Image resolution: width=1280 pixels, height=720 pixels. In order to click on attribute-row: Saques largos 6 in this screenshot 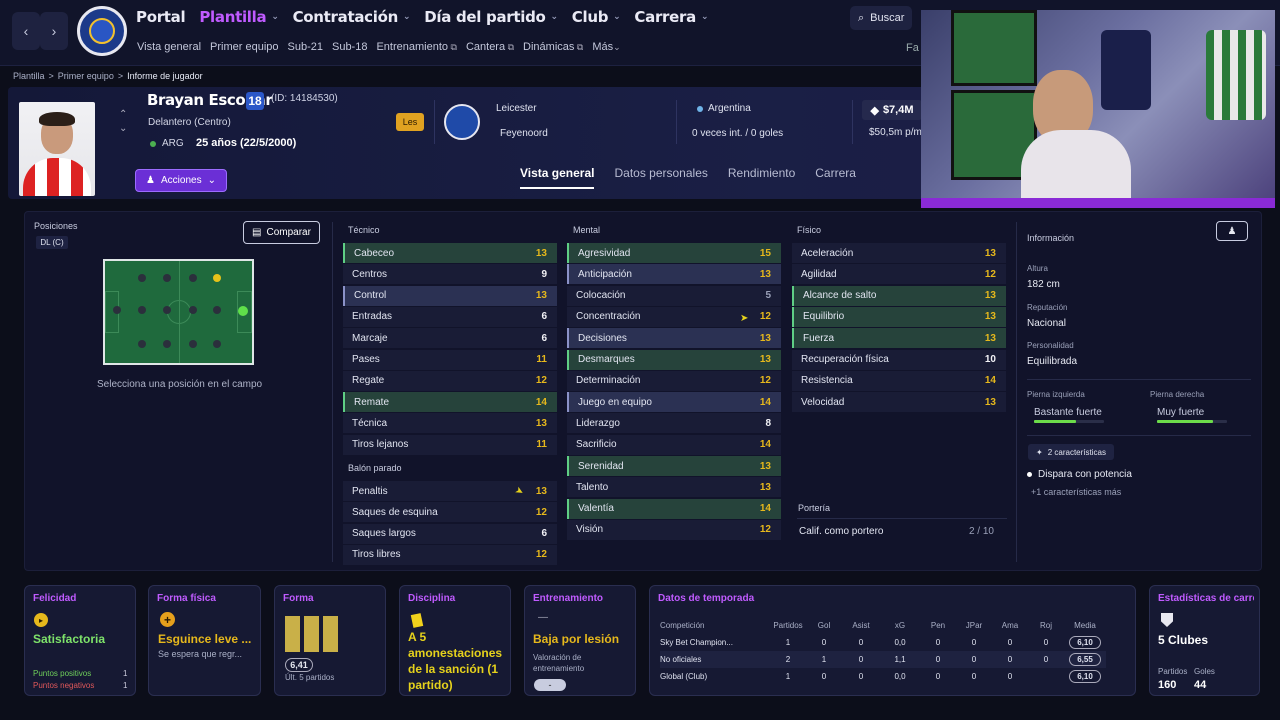, I will do `click(450, 533)`.